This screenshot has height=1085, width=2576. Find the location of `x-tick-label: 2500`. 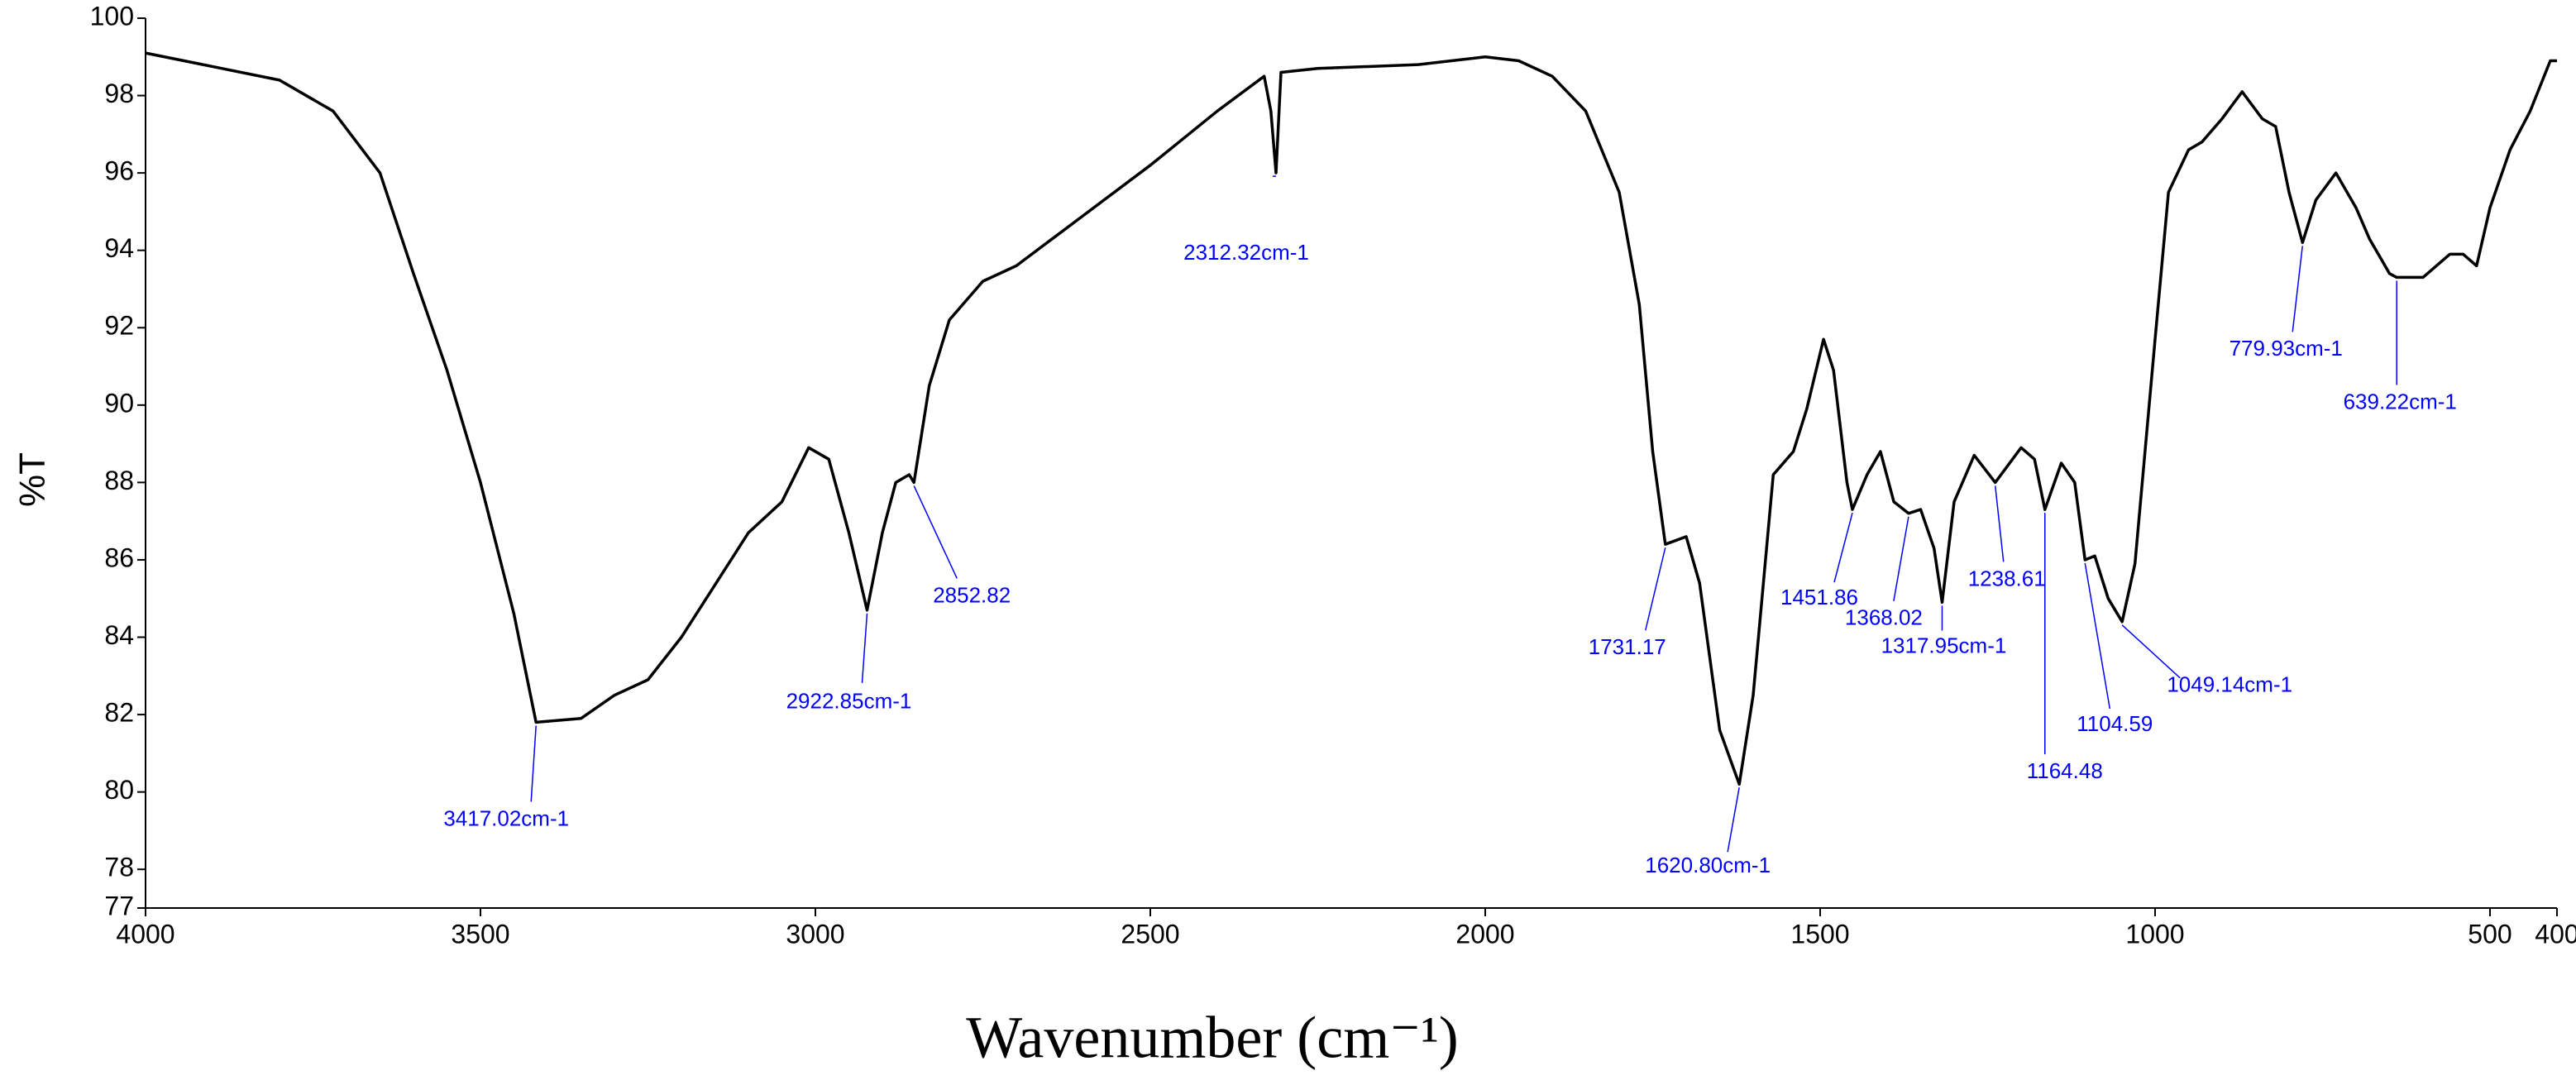

x-tick-label: 2500 is located at coordinates (1150, 934).